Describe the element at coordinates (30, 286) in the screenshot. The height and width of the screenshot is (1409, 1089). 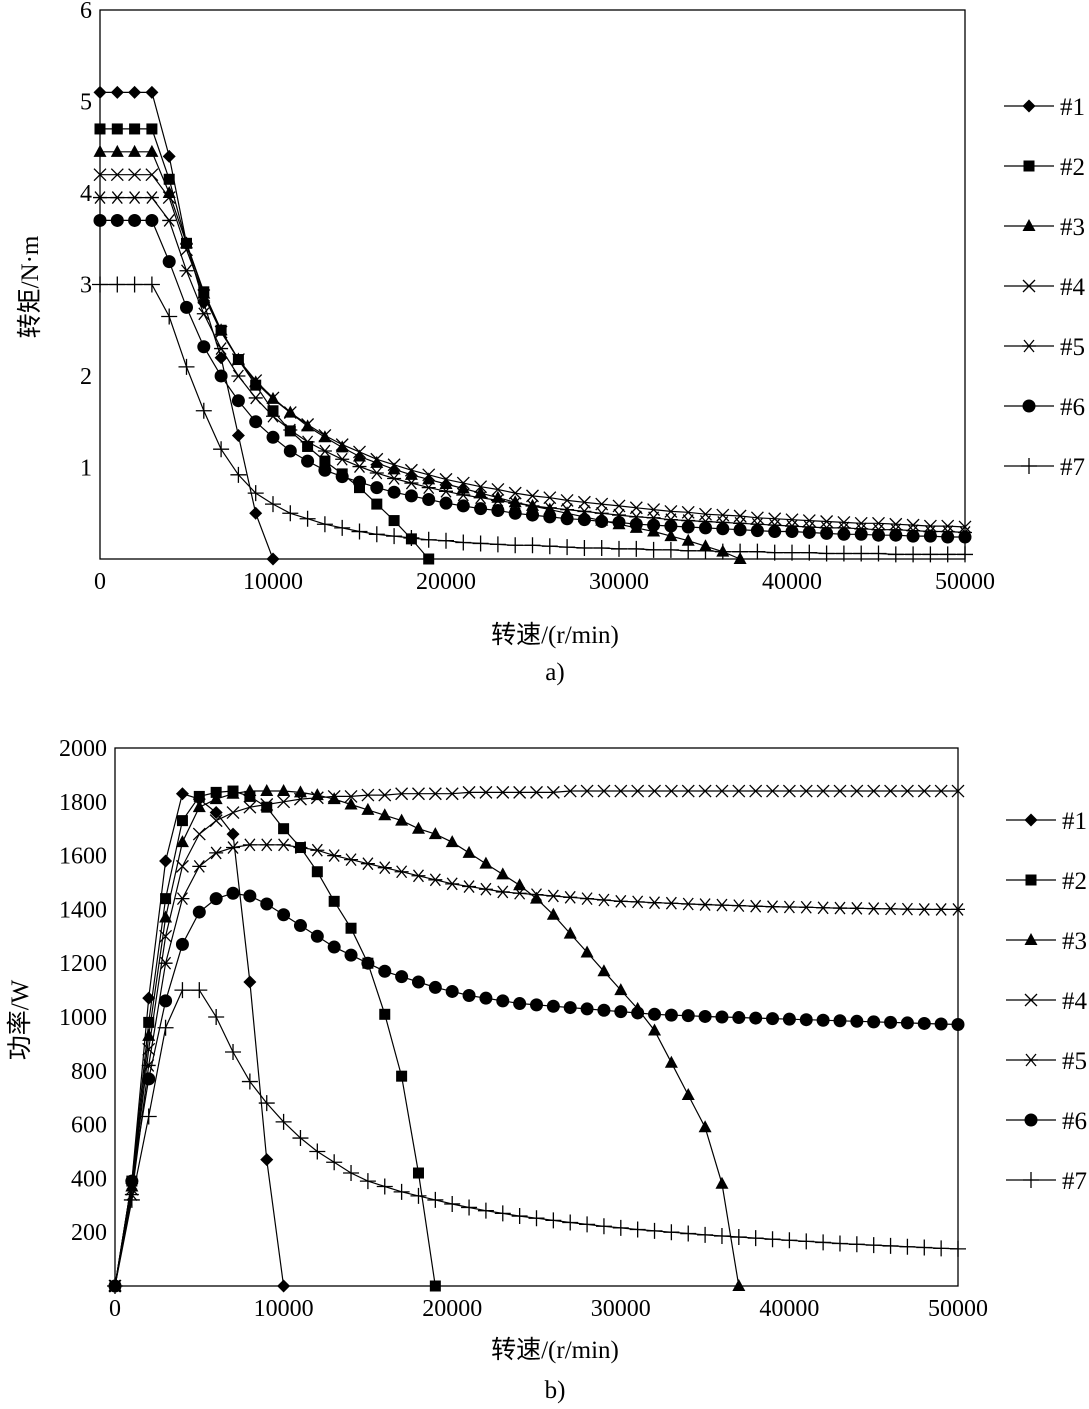
I see `y-axis-label: 转矩/N·m` at that location.